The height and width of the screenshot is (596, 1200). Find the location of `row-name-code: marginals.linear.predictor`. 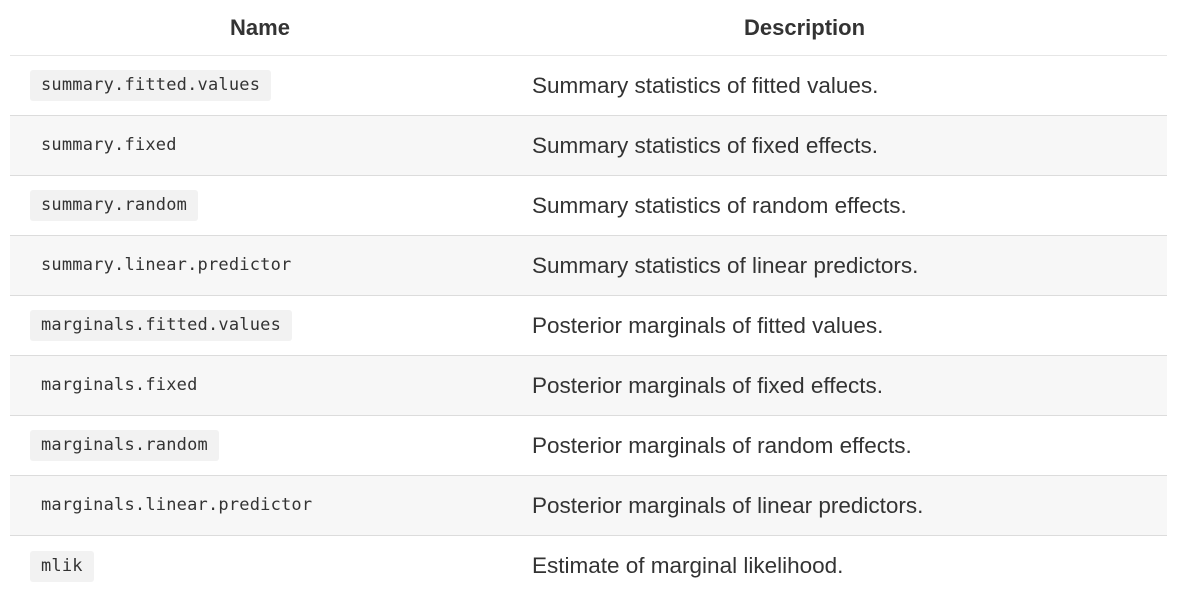

row-name-code: marginals.linear.predictor is located at coordinates (177, 505).